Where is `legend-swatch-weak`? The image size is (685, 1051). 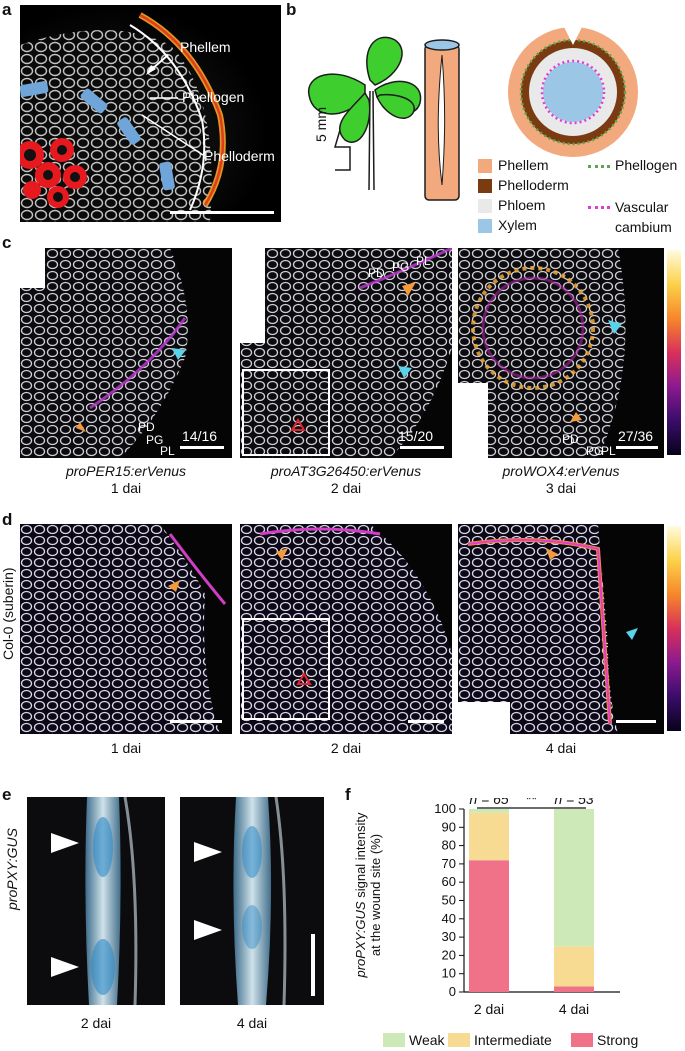
legend-swatch-weak is located at coordinates (394, 1040).